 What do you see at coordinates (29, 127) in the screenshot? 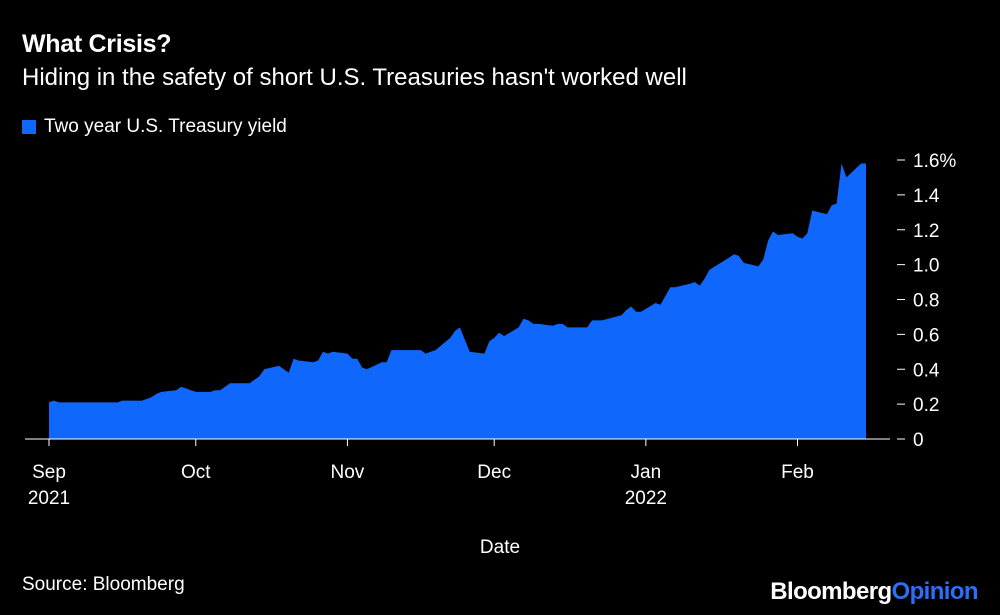
I see `legend-swatch` at bounding box center [29, 127].